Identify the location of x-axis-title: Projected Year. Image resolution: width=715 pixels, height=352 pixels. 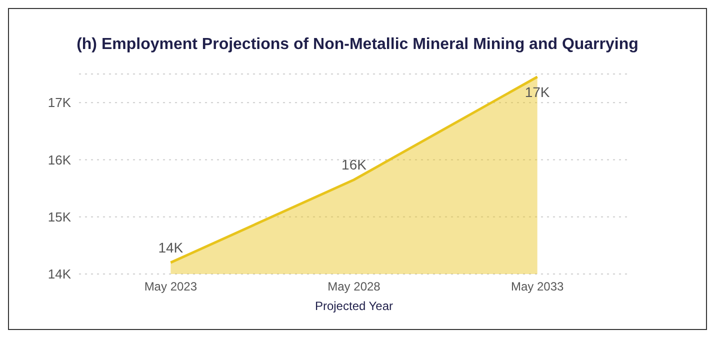
(354, 306).